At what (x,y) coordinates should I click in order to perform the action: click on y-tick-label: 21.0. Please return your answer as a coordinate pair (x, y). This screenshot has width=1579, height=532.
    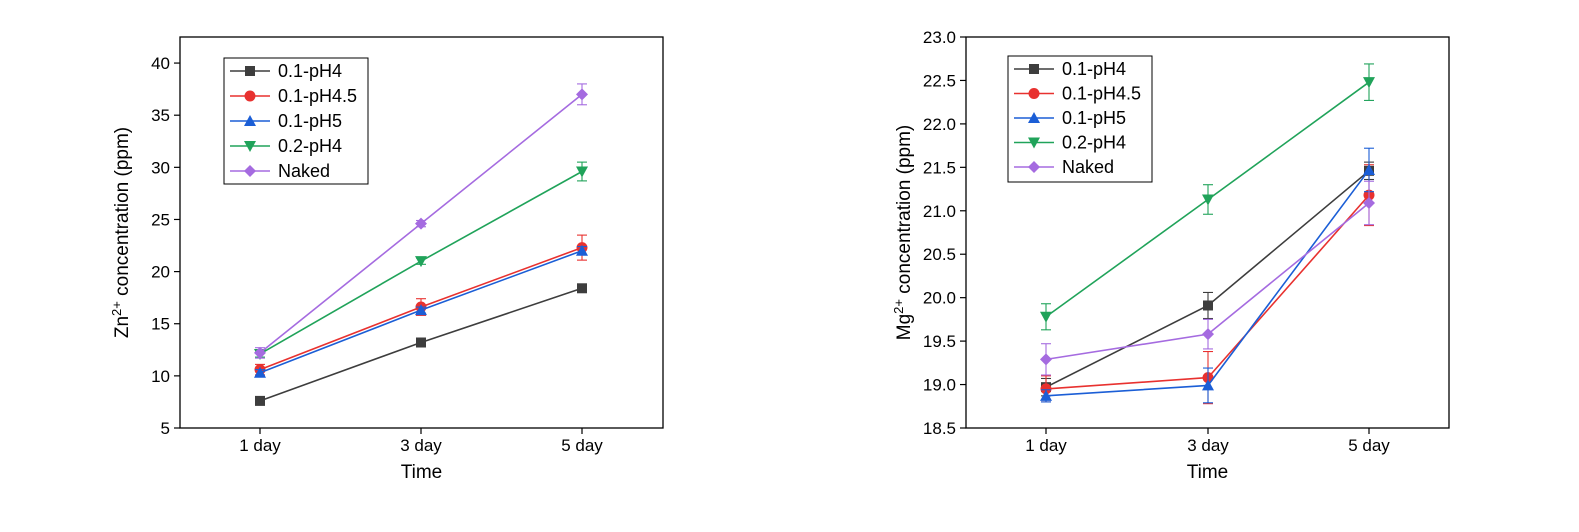
    Looking at the image, I should click on (939, 211).